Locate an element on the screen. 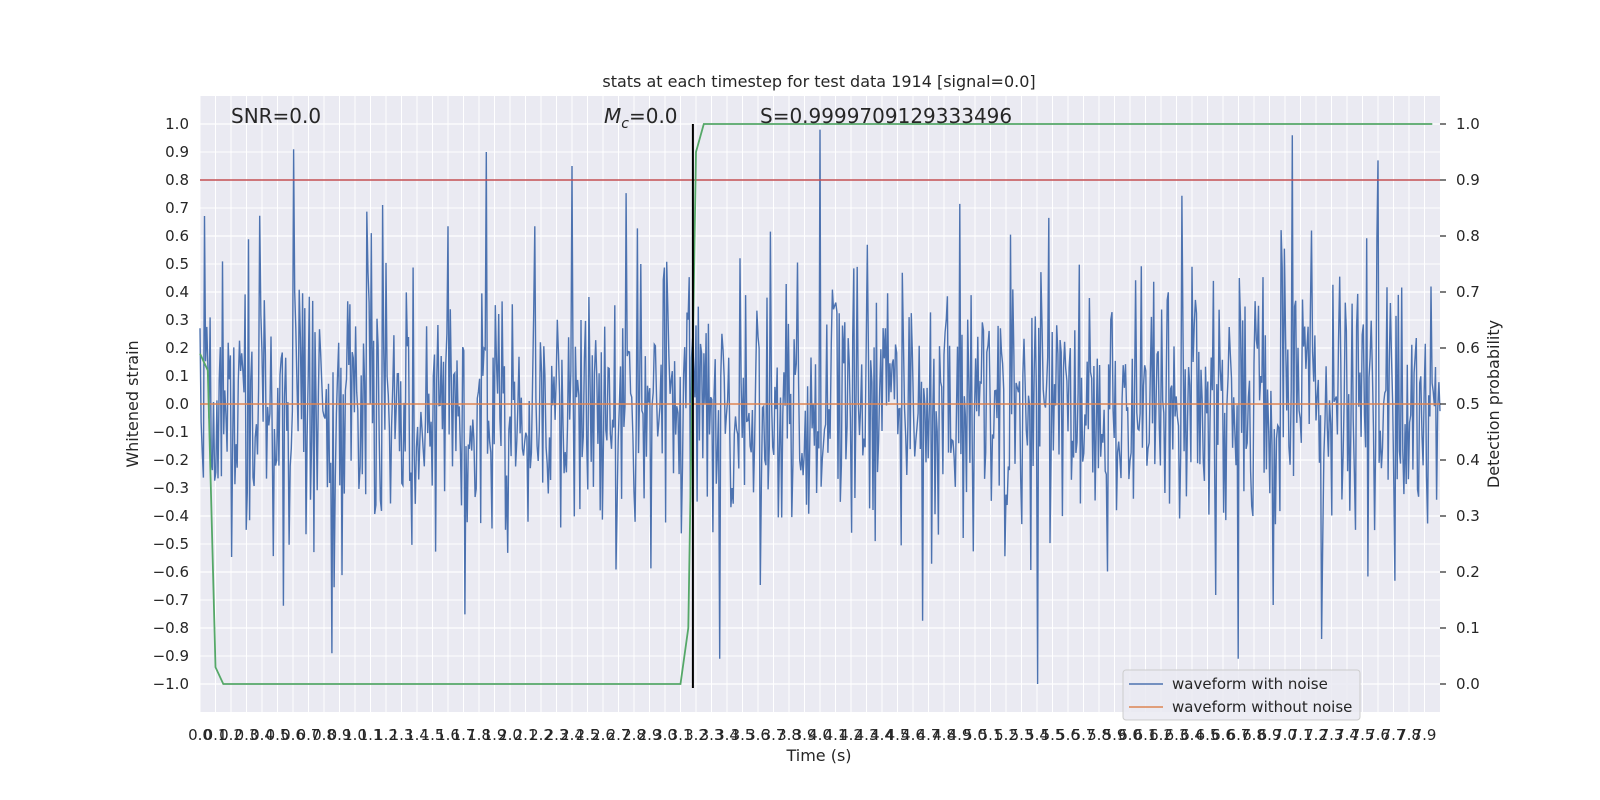 This screenshot has width=1600, height=800. x-tick-label: 3.8 is located at coordinates (789, 735).